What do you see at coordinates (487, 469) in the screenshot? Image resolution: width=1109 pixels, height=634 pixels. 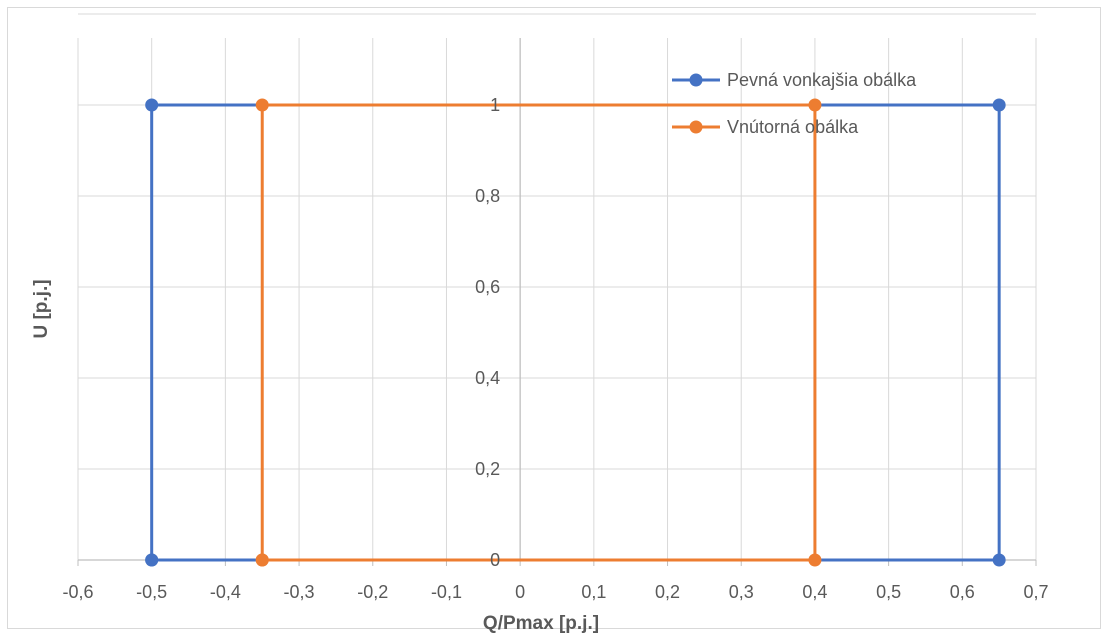 I see `y-tick-label: 0,2` at bounding box center [487, 469].